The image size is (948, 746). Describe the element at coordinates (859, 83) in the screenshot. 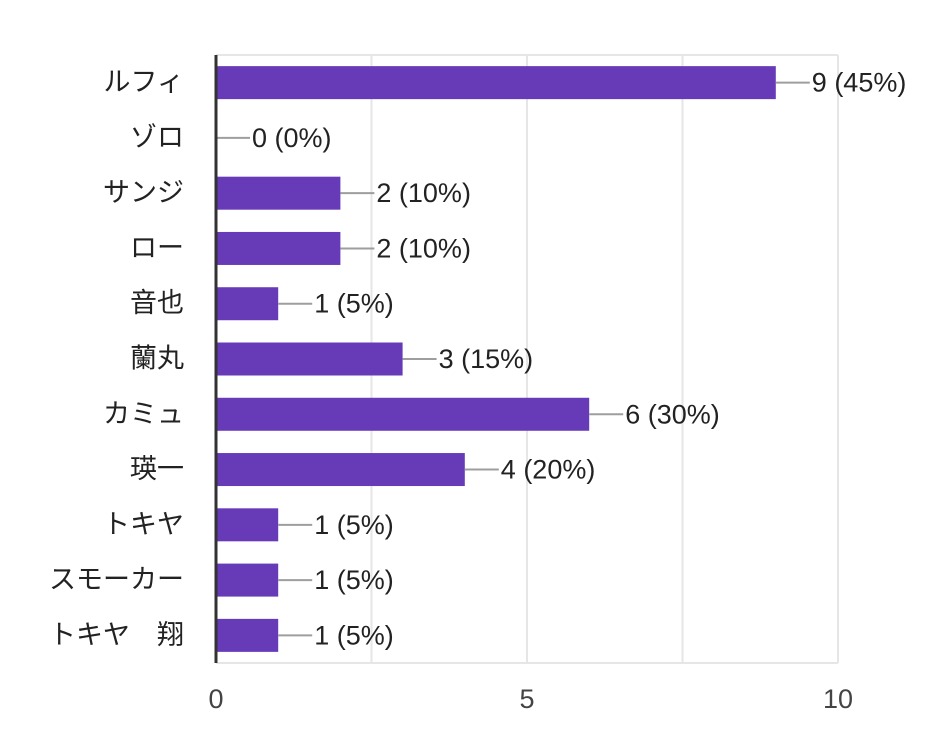

I see `data-label: 9 (45%)` at that location.